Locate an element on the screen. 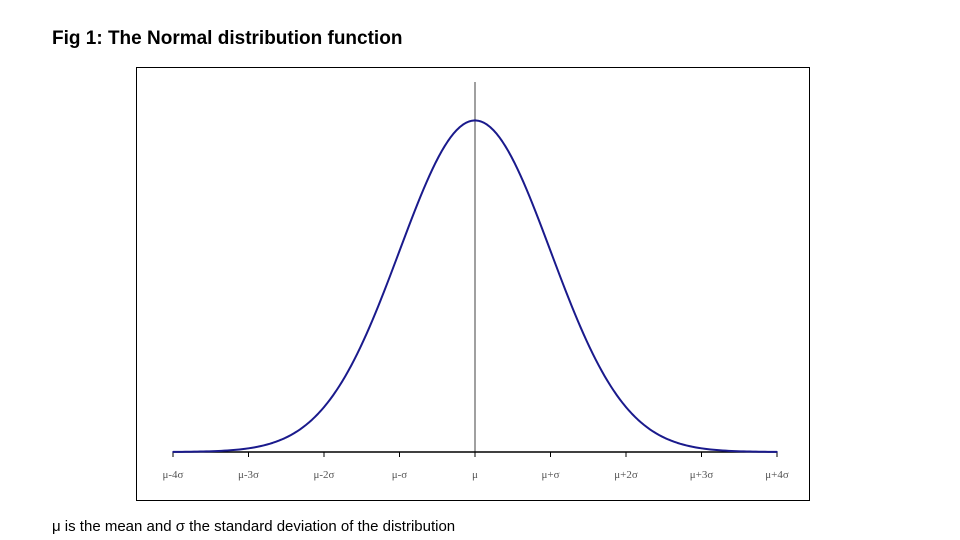 This screenshot has height=540, width=960. x-tick-label: μ+2σ is located at coordinates (626, 475).